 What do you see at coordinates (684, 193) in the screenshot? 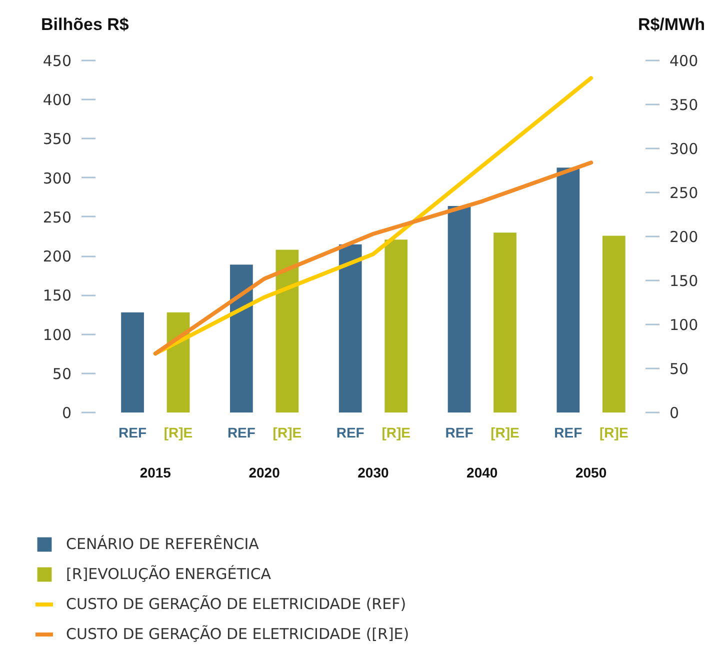
I see `y2-tick-label: 250` at bounding box center [684, 193].